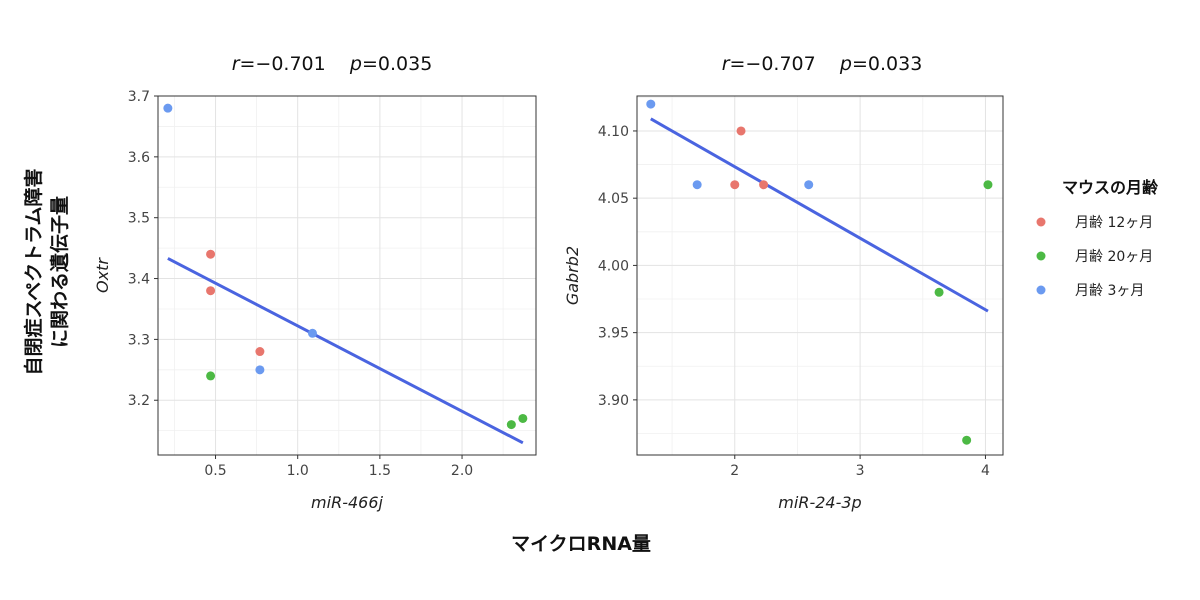 This screenshot has height=600, width=1200. What do you see at coordinates (734, 471) in the screenshot?
I see `x-tick-label: 2` at bounding box center [734, 471].